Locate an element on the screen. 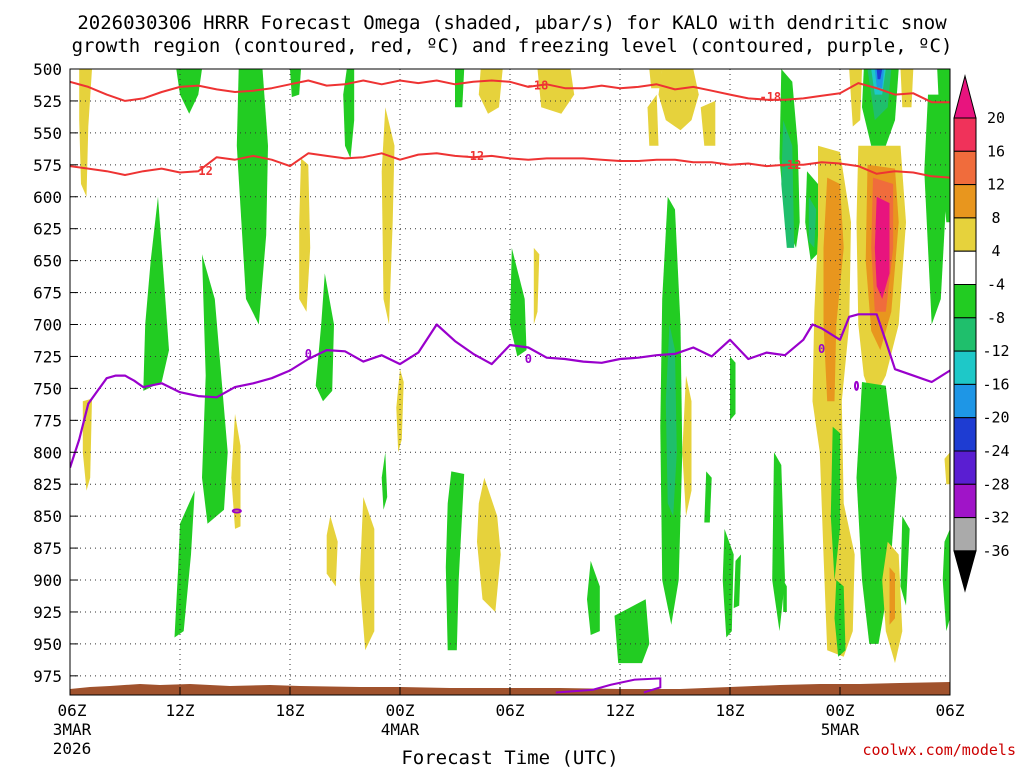 Image resolution: width=1024 pixels, height=768 pixels. colorbar-swatch-c_m8_m4 is located at coordinates (965, 301).